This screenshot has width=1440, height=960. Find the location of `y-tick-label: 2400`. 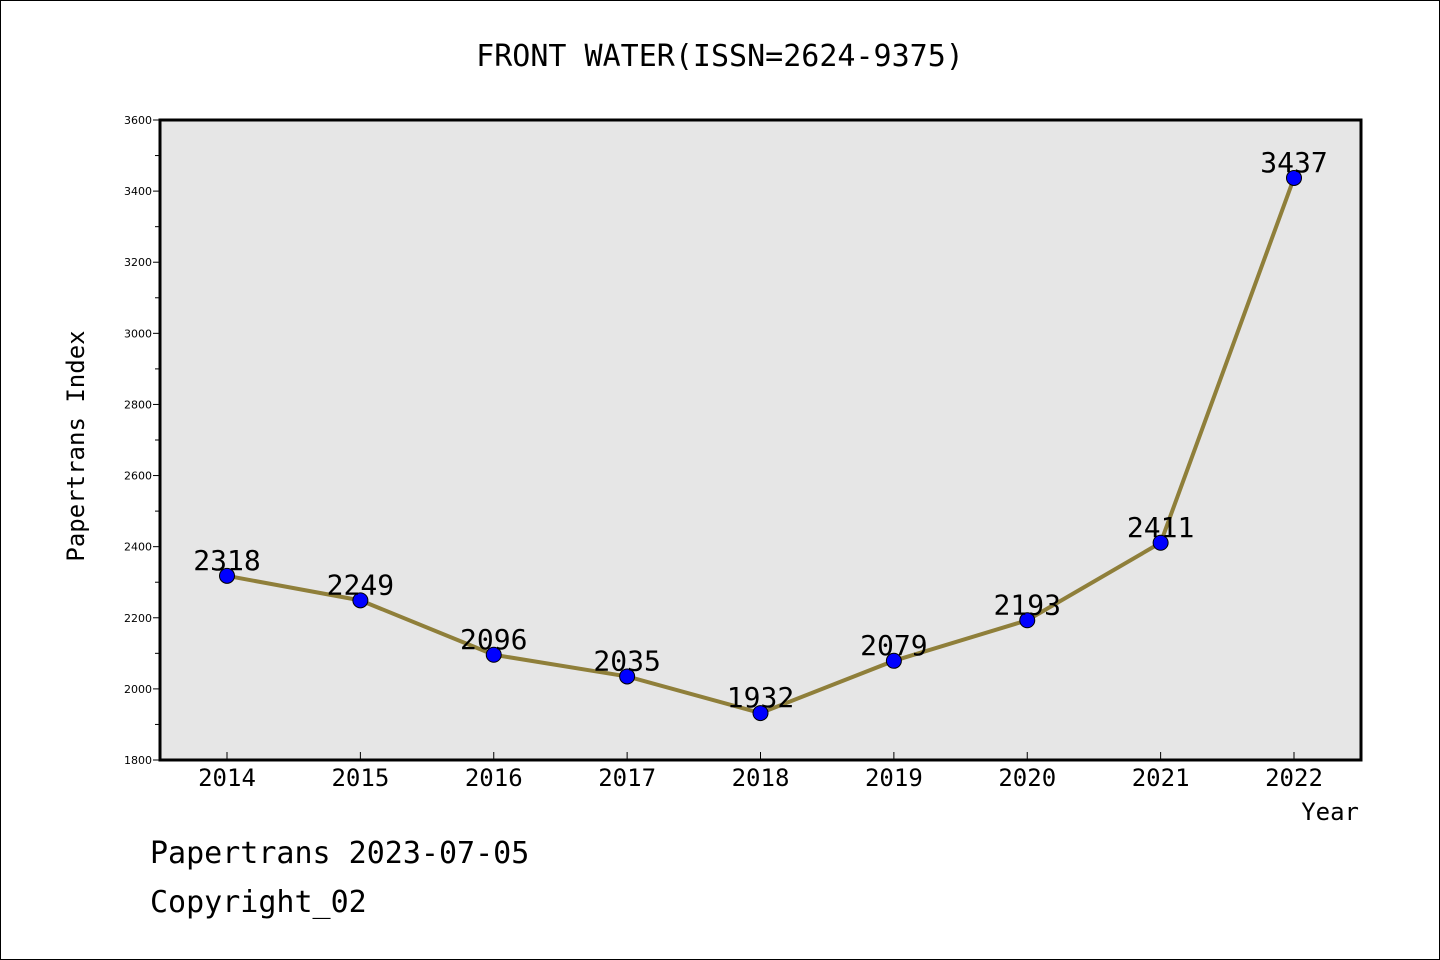

y-tick-label: 2400 is located at coordinates (138, 547).